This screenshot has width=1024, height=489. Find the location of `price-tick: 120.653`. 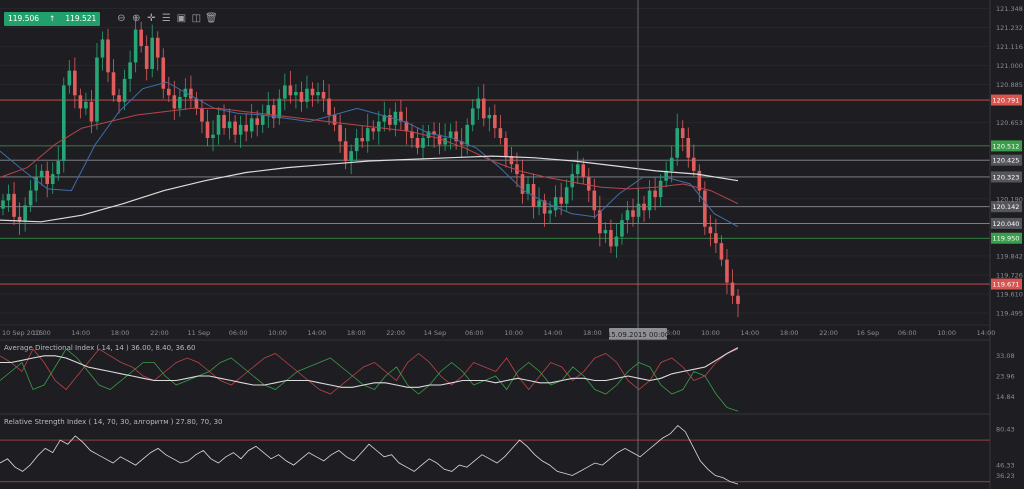

price-tick: 120.653 is located at coordinates (1009, 123).